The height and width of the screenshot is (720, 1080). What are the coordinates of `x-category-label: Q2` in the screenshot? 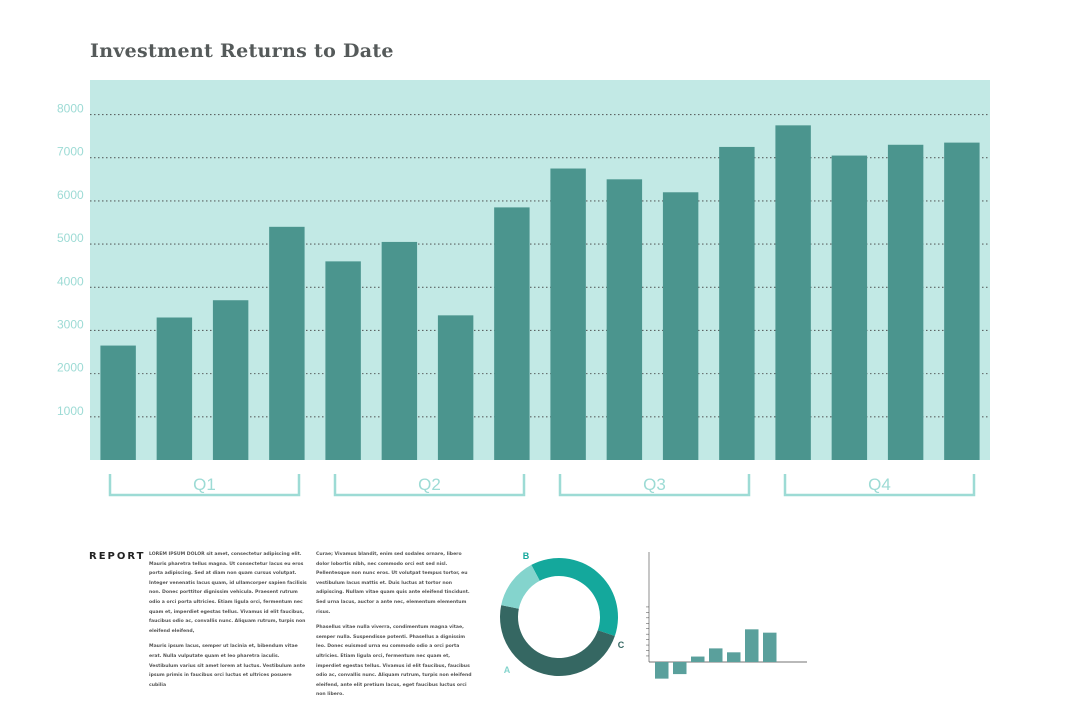 It's located at (429, 484).